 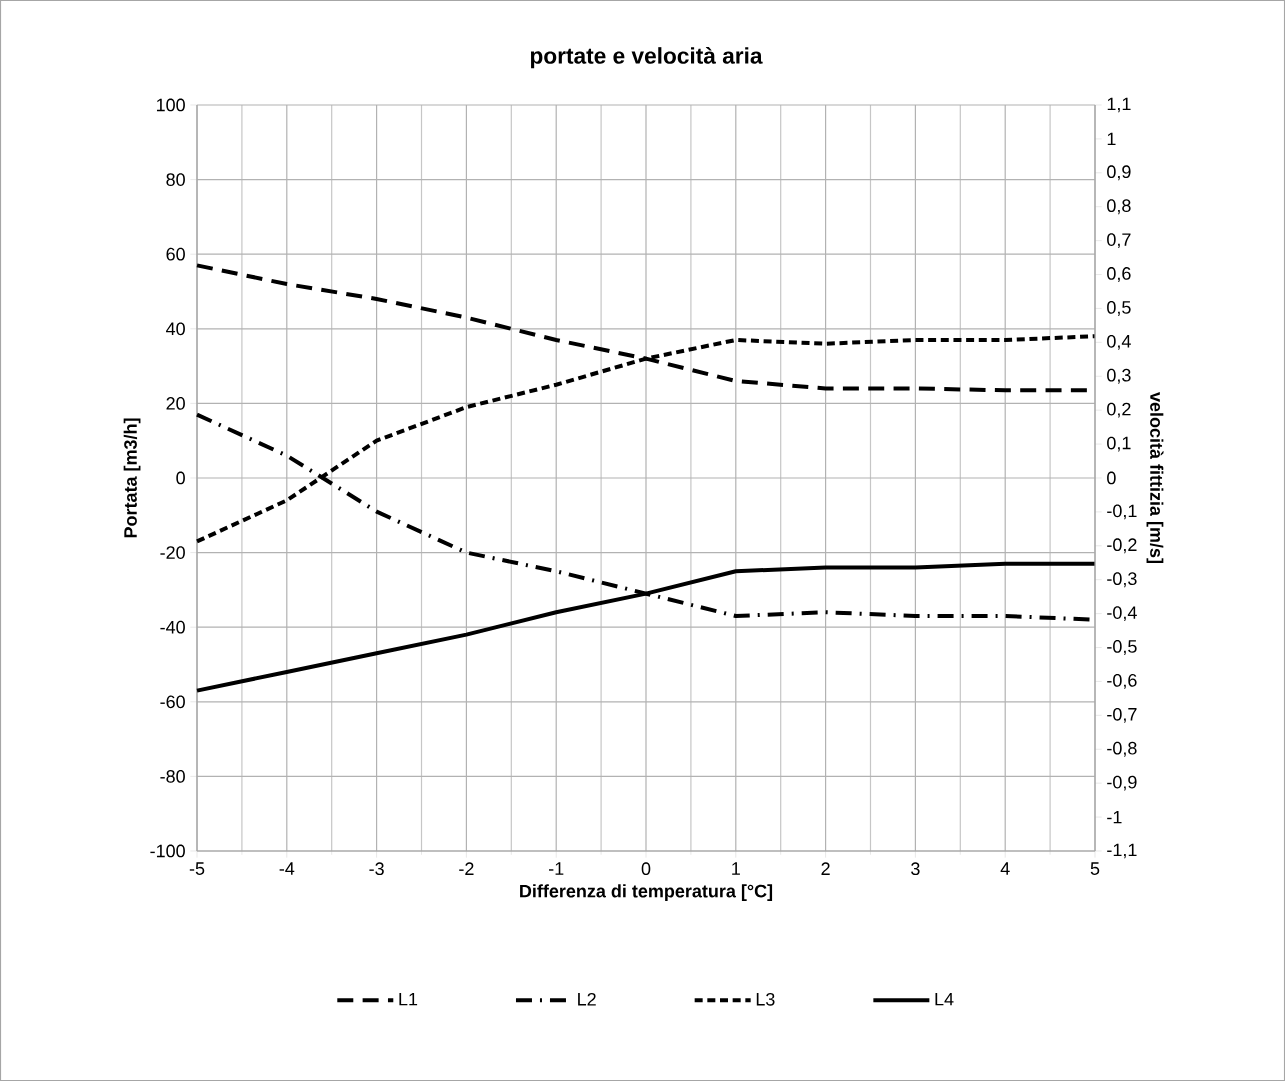 What do you see at coordinates (1119, 207) in the screenshot?
I see `y2-tick-label: 0,8` at bounding box center [1119, 207].